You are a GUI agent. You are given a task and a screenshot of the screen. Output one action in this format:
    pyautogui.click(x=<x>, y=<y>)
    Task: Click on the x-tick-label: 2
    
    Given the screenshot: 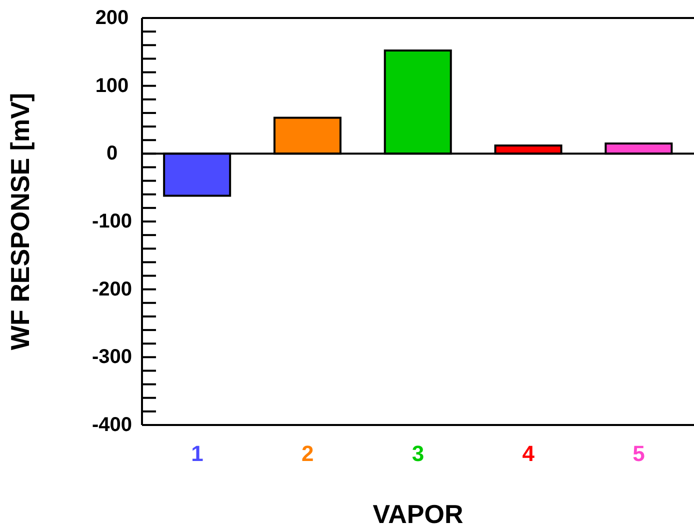 What is the action you would take?
    pyautogui.click(x=307, y=453)
    